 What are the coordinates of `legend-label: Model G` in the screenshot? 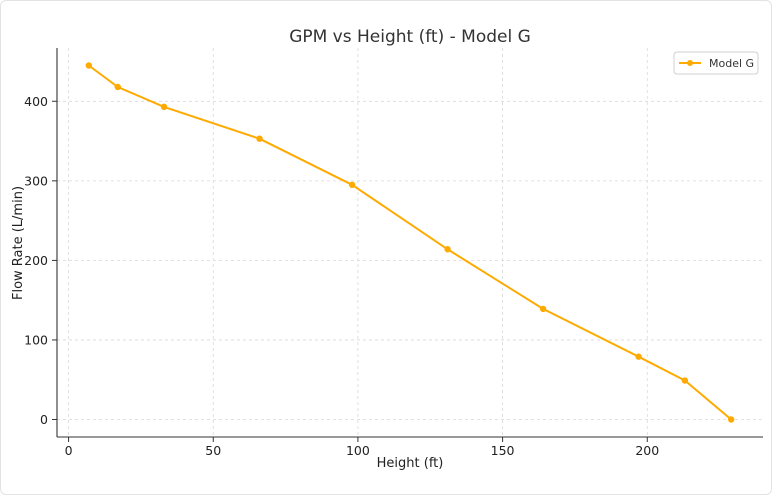 It's located at (731, 63).